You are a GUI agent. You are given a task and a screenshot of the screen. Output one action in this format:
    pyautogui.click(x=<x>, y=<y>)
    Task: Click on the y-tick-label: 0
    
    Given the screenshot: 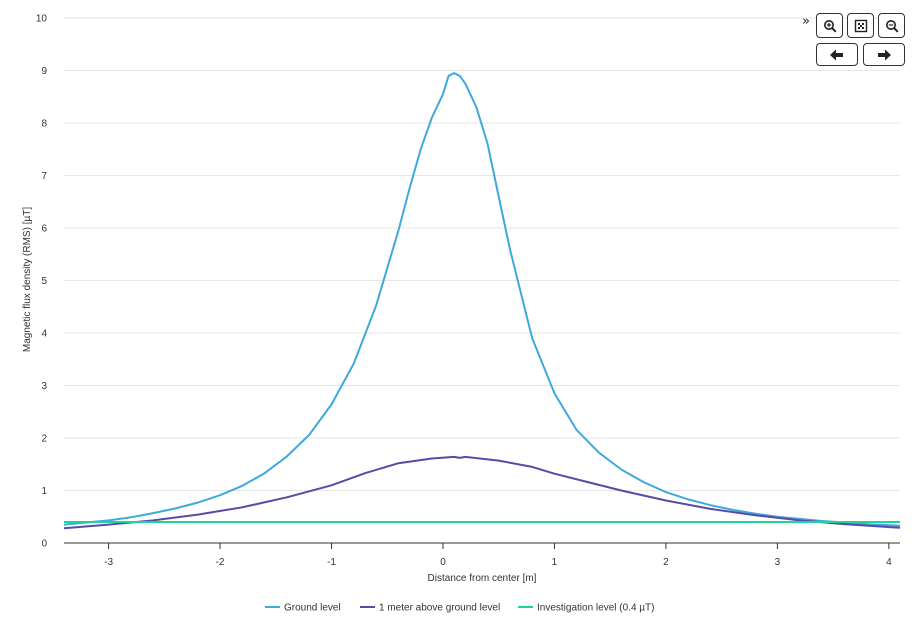 What is the action you would take?
    pyautogui.click(x=44, y=544)
    